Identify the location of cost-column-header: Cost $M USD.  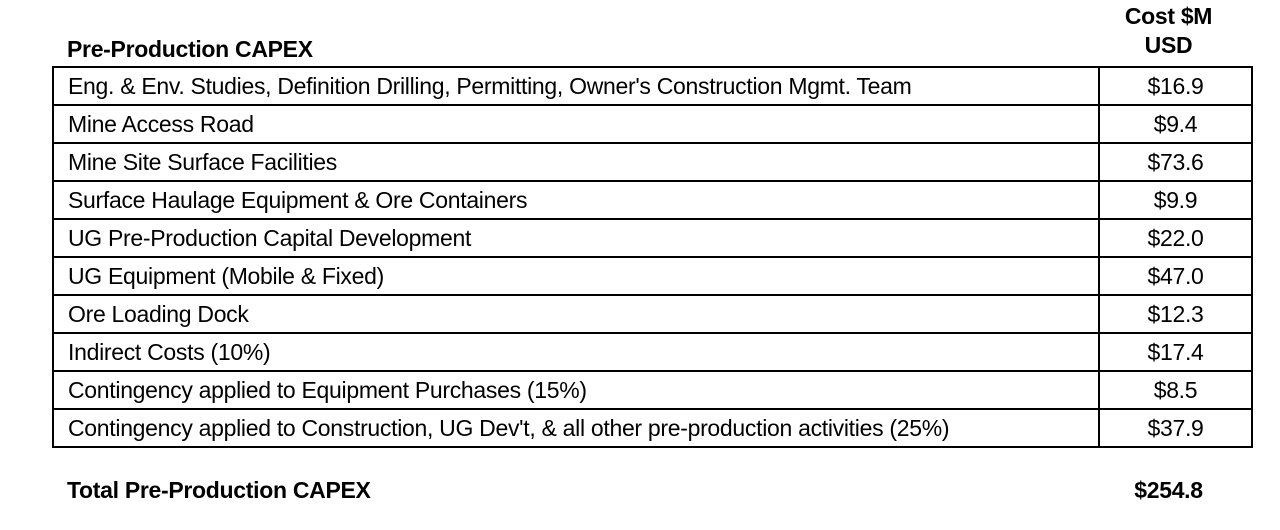
(1168, 31).